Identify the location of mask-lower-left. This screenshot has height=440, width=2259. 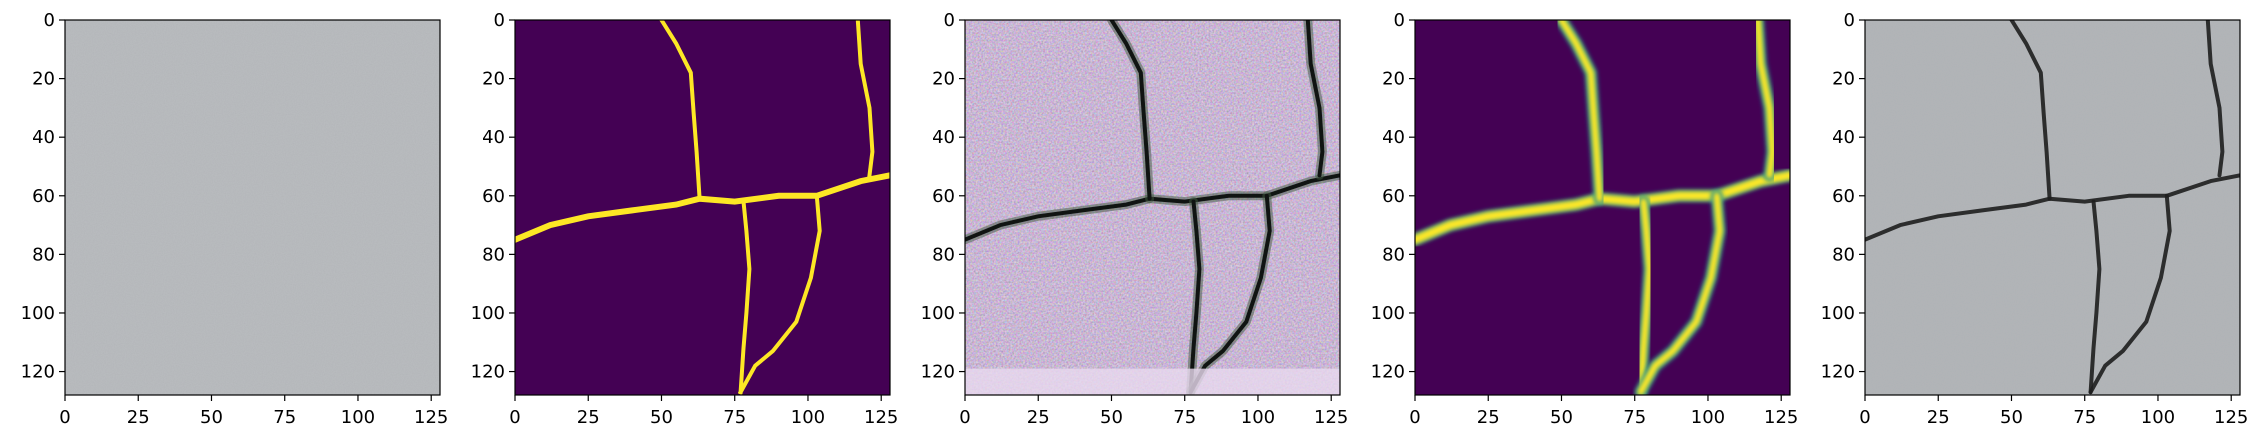
(745, 297).